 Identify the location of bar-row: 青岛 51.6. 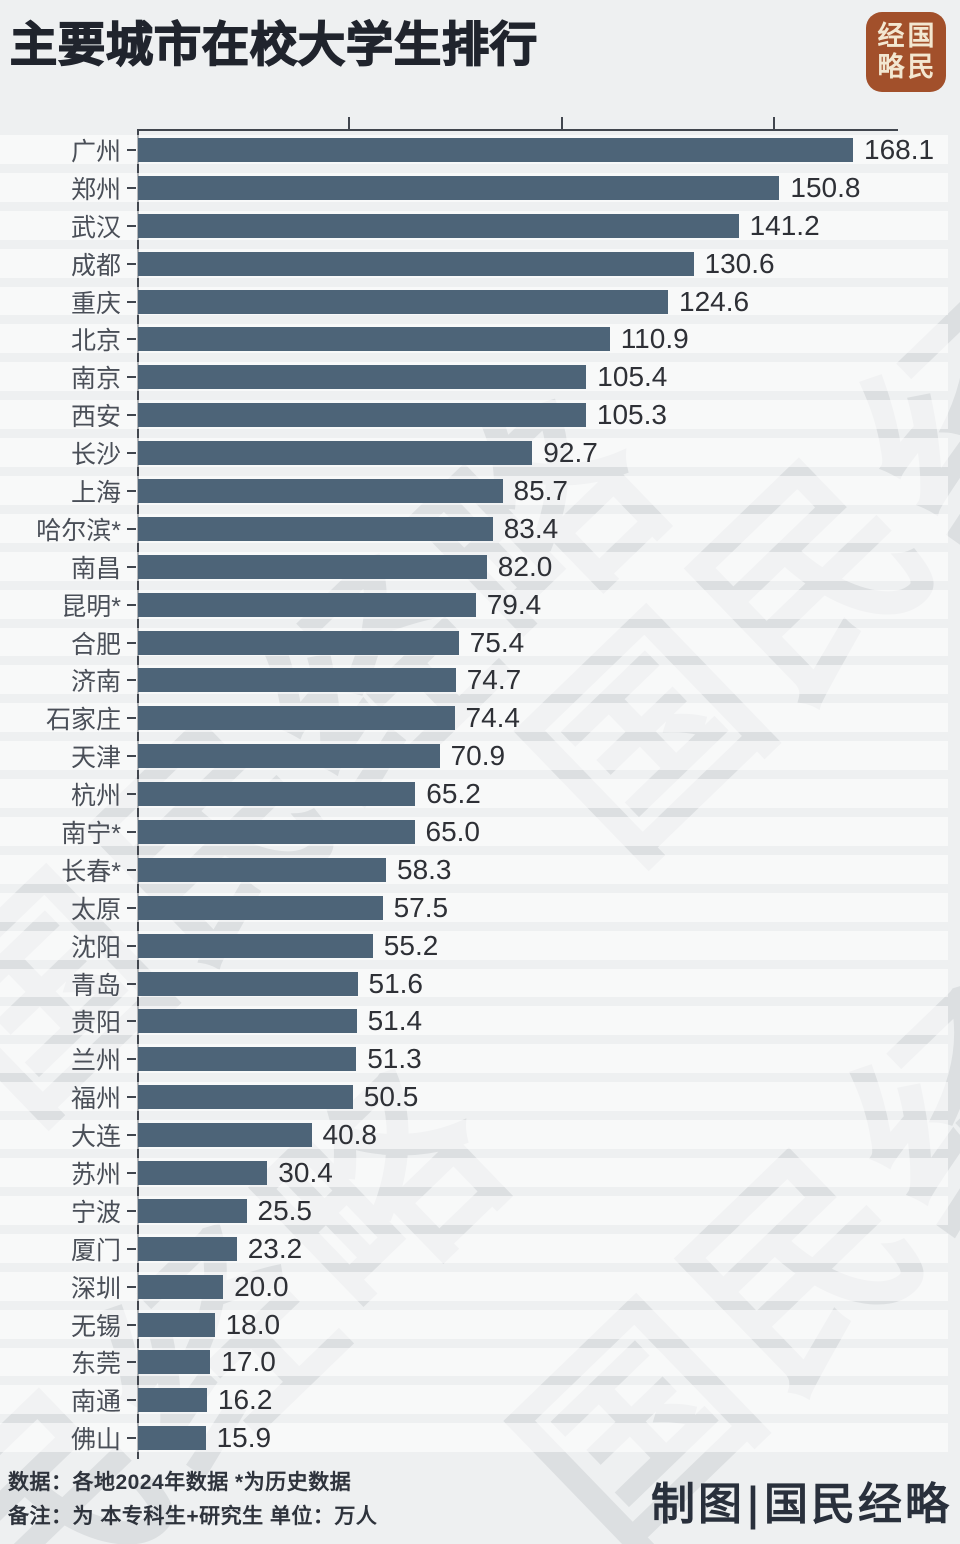
(480, 984).